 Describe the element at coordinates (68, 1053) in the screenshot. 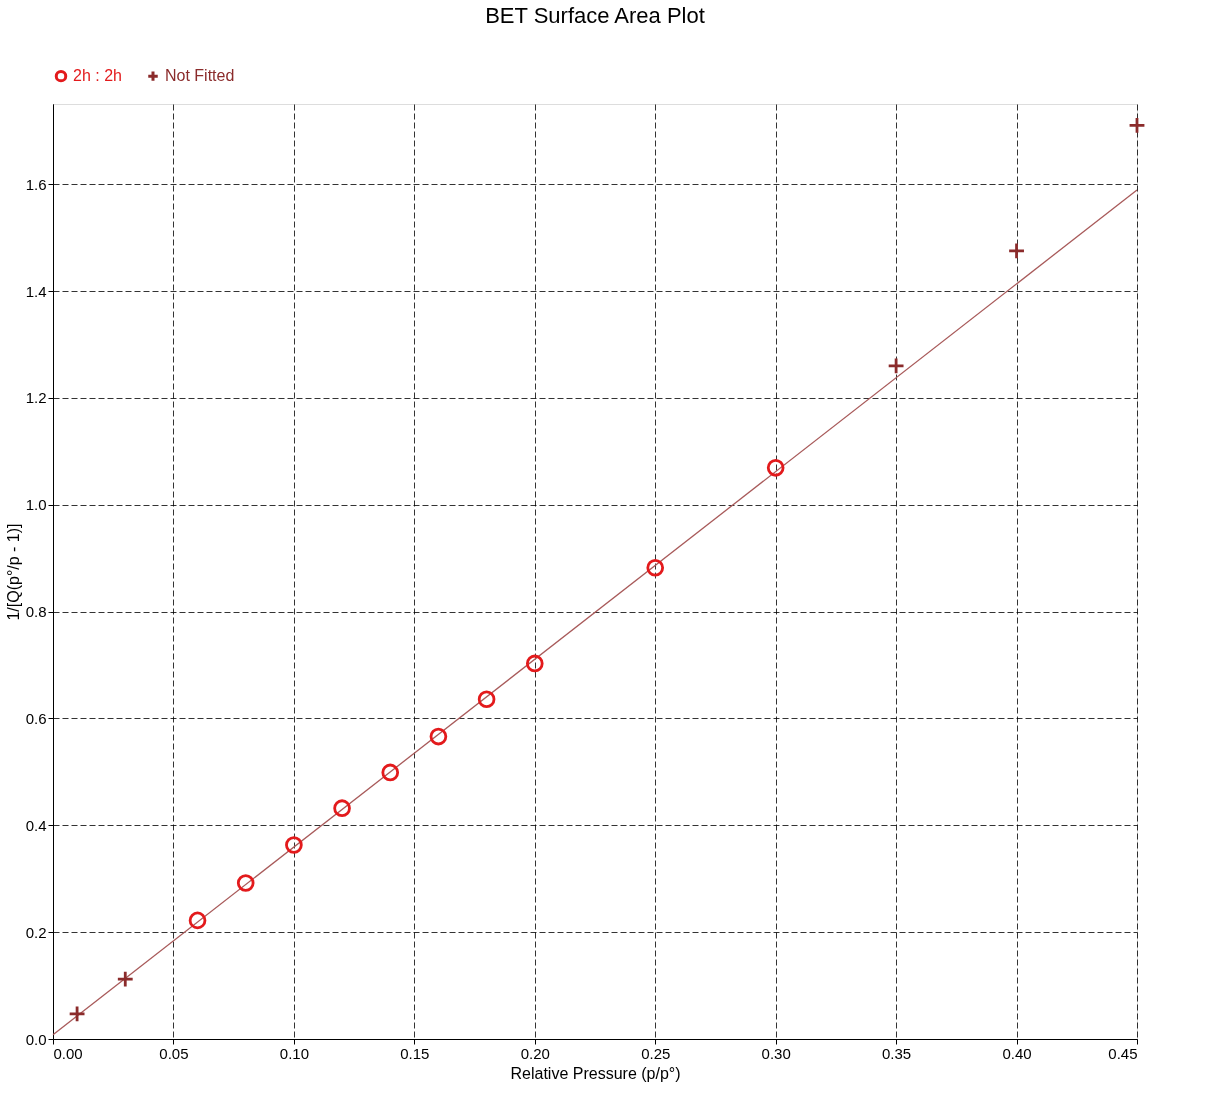

I see `x-tick-label: 0.00` at that location.